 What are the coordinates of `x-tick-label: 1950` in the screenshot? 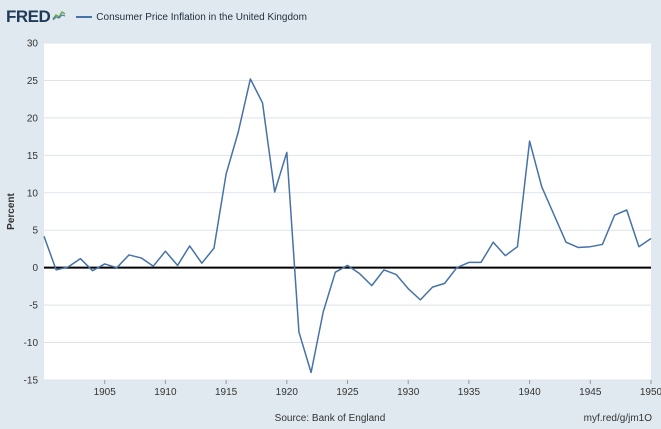 It's located at (650, 392).